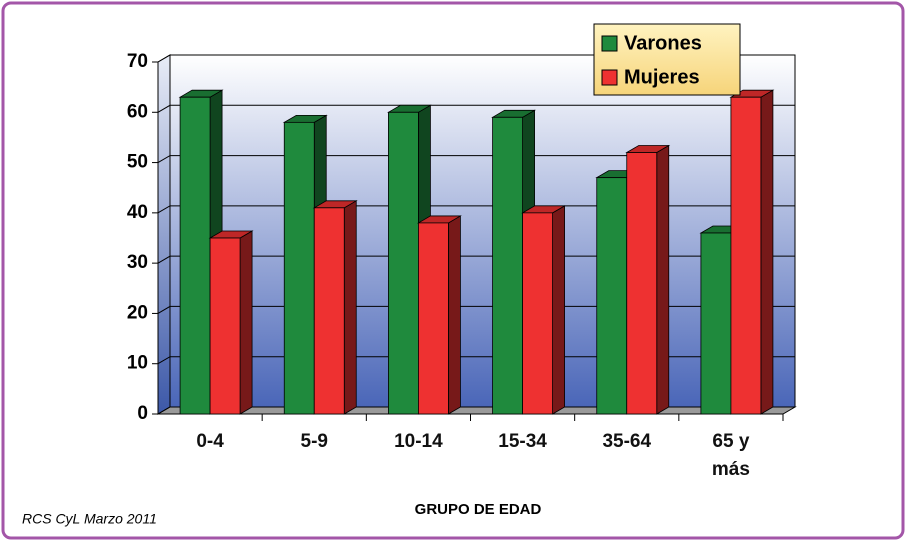 The image size is (906, 541). I want to click on legend-box, so click(667, 59).